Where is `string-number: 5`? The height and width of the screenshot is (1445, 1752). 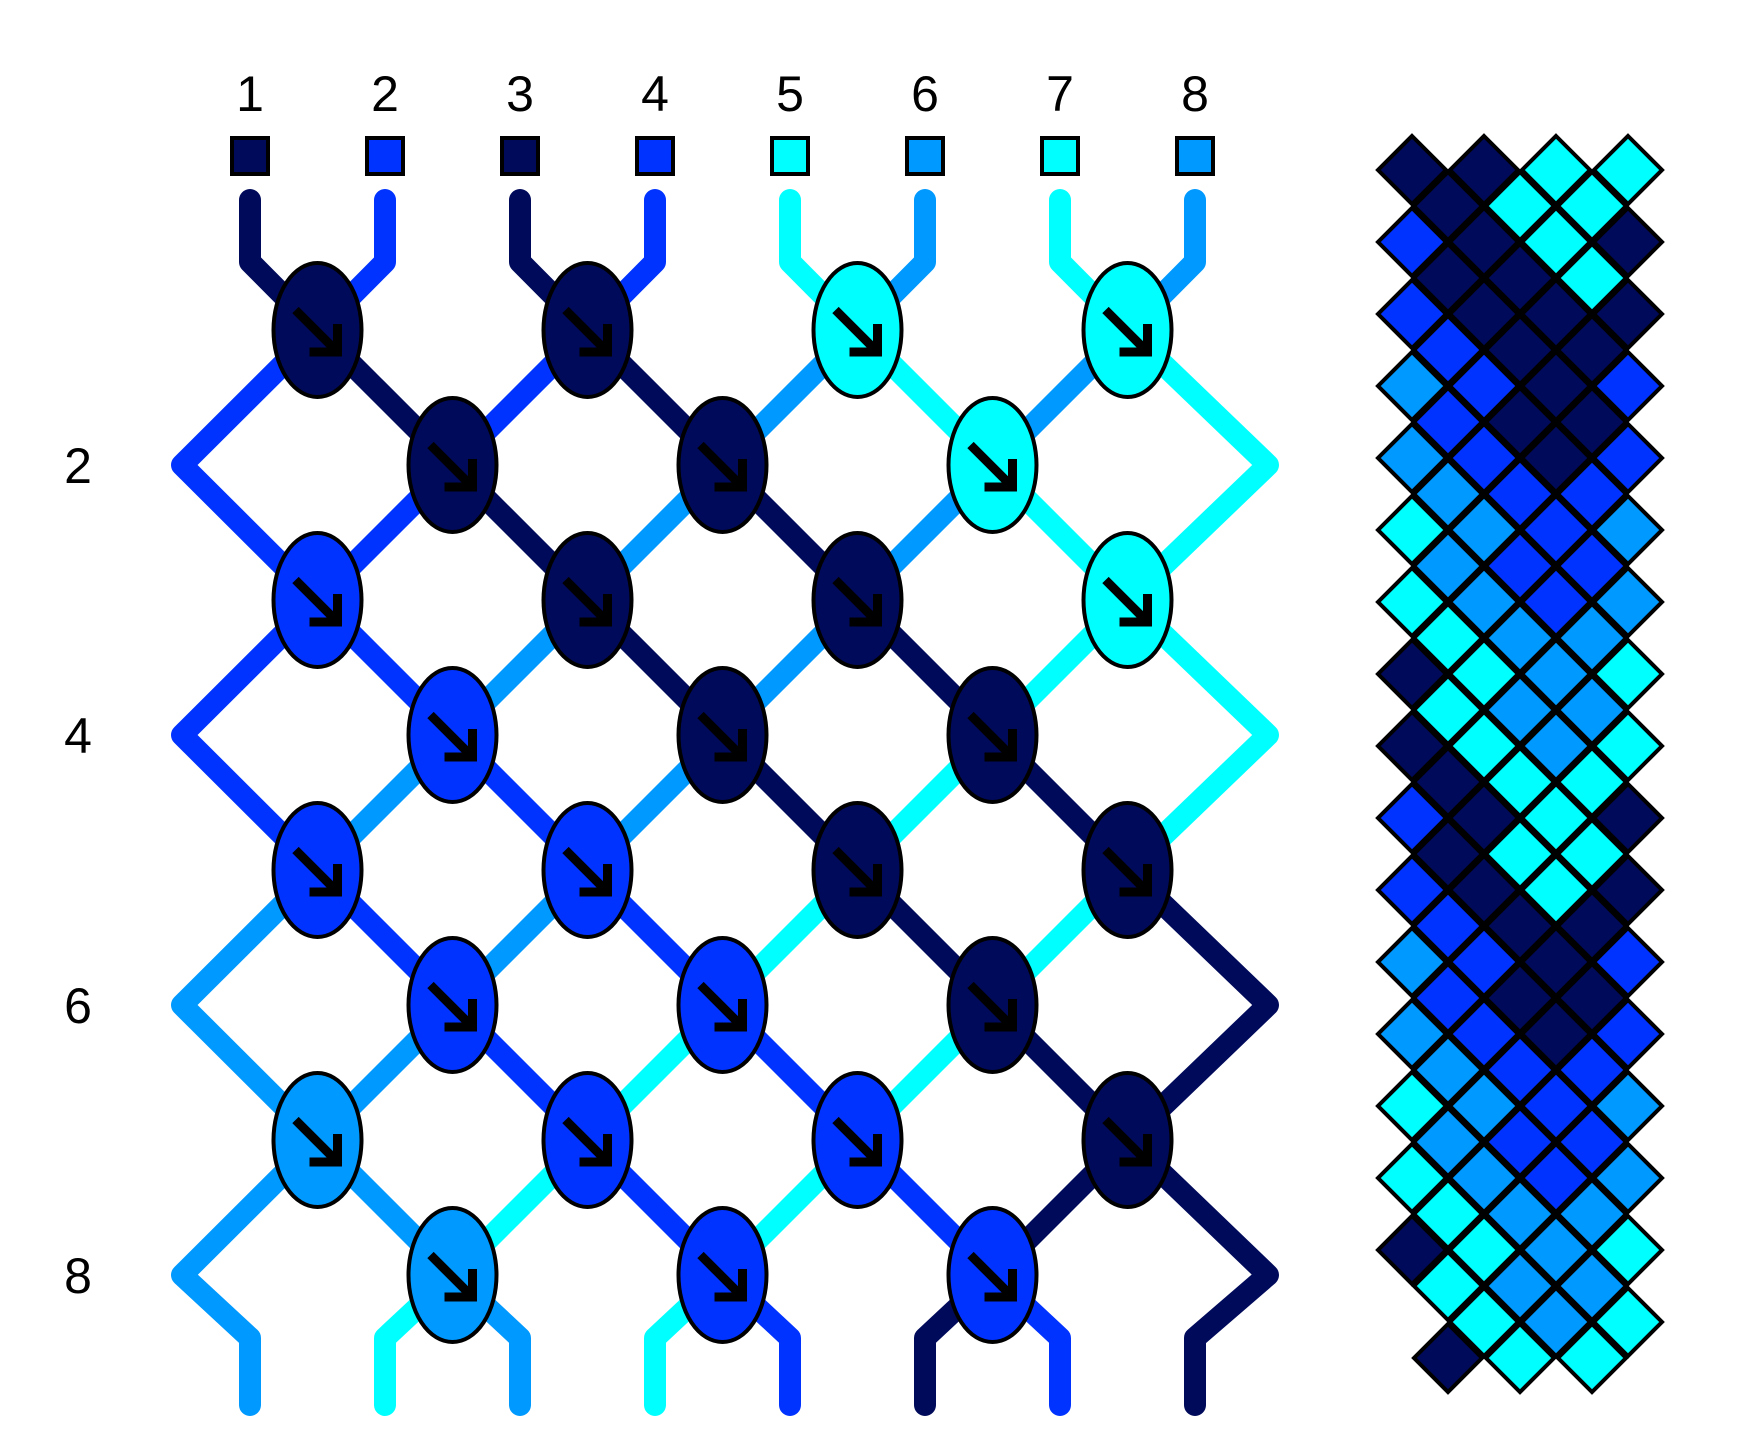
string-number: 5 is located at coordinates (790, 94).